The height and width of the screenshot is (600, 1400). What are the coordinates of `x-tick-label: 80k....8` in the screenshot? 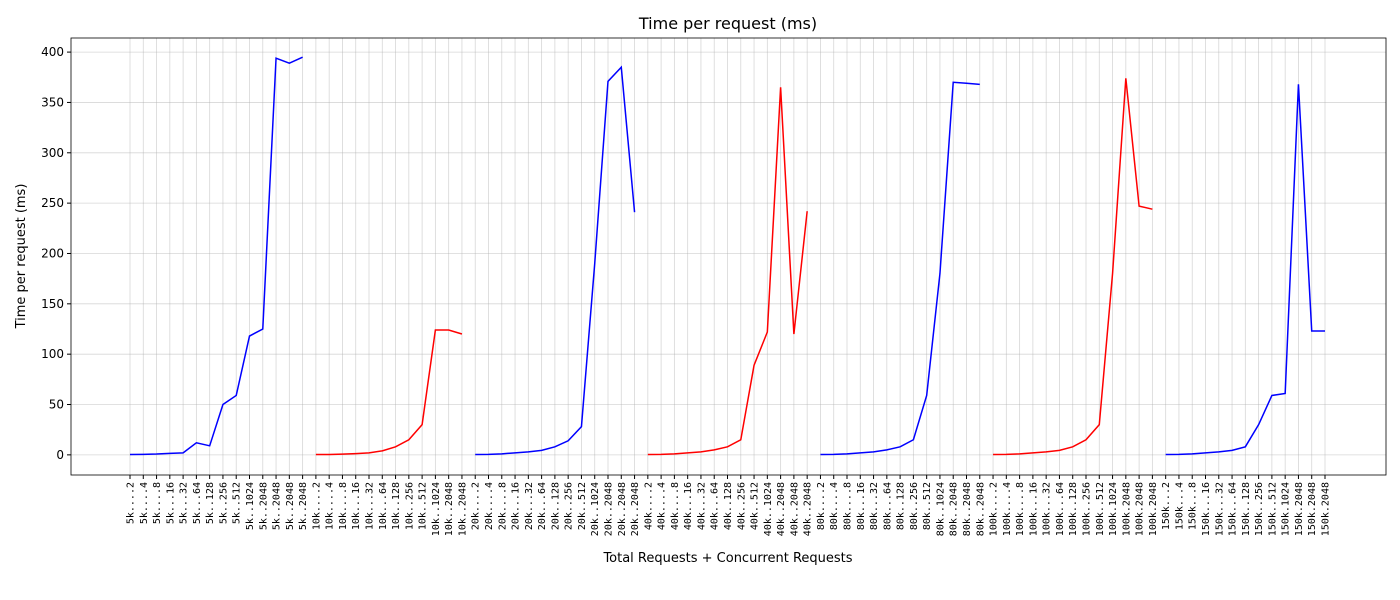 It's located at (848, 506).